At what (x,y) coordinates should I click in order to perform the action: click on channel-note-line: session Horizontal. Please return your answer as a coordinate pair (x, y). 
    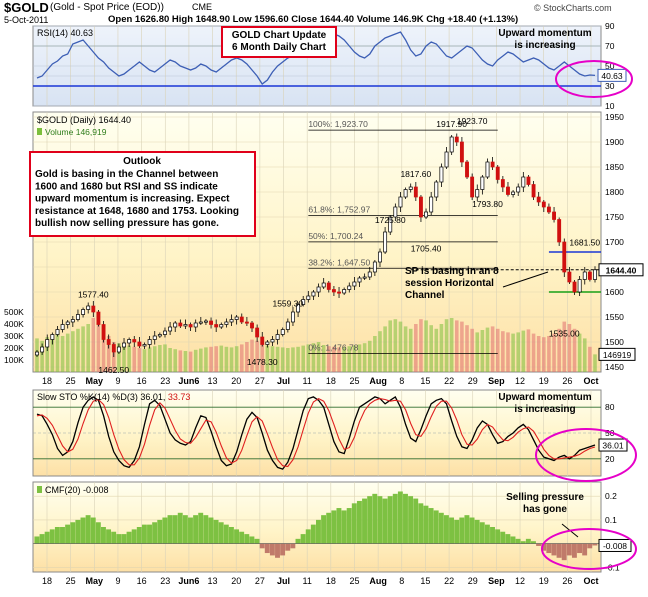
    Looking at the image, I should click on (449, 283).